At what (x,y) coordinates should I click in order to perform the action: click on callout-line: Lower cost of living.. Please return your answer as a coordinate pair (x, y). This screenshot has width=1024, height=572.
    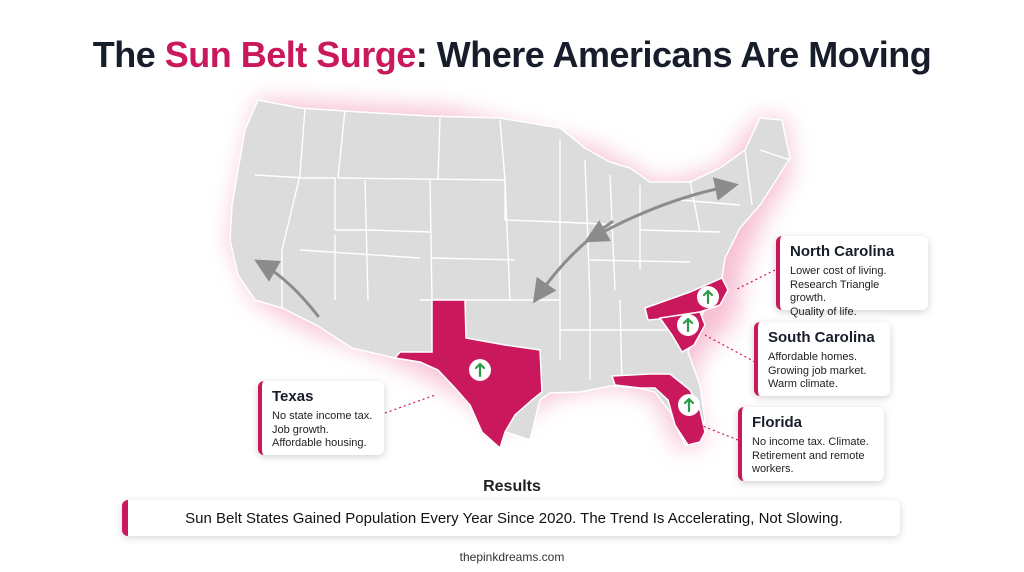
    Looking at the image, I should click on (838, 271).